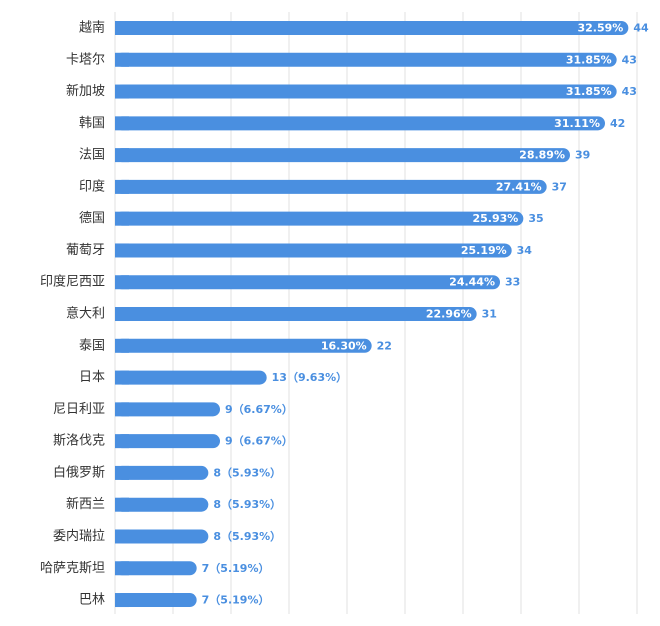  Describe the element at coordinates (92, 123) in the screenshot. I see `category-label: 韩国` at that location.